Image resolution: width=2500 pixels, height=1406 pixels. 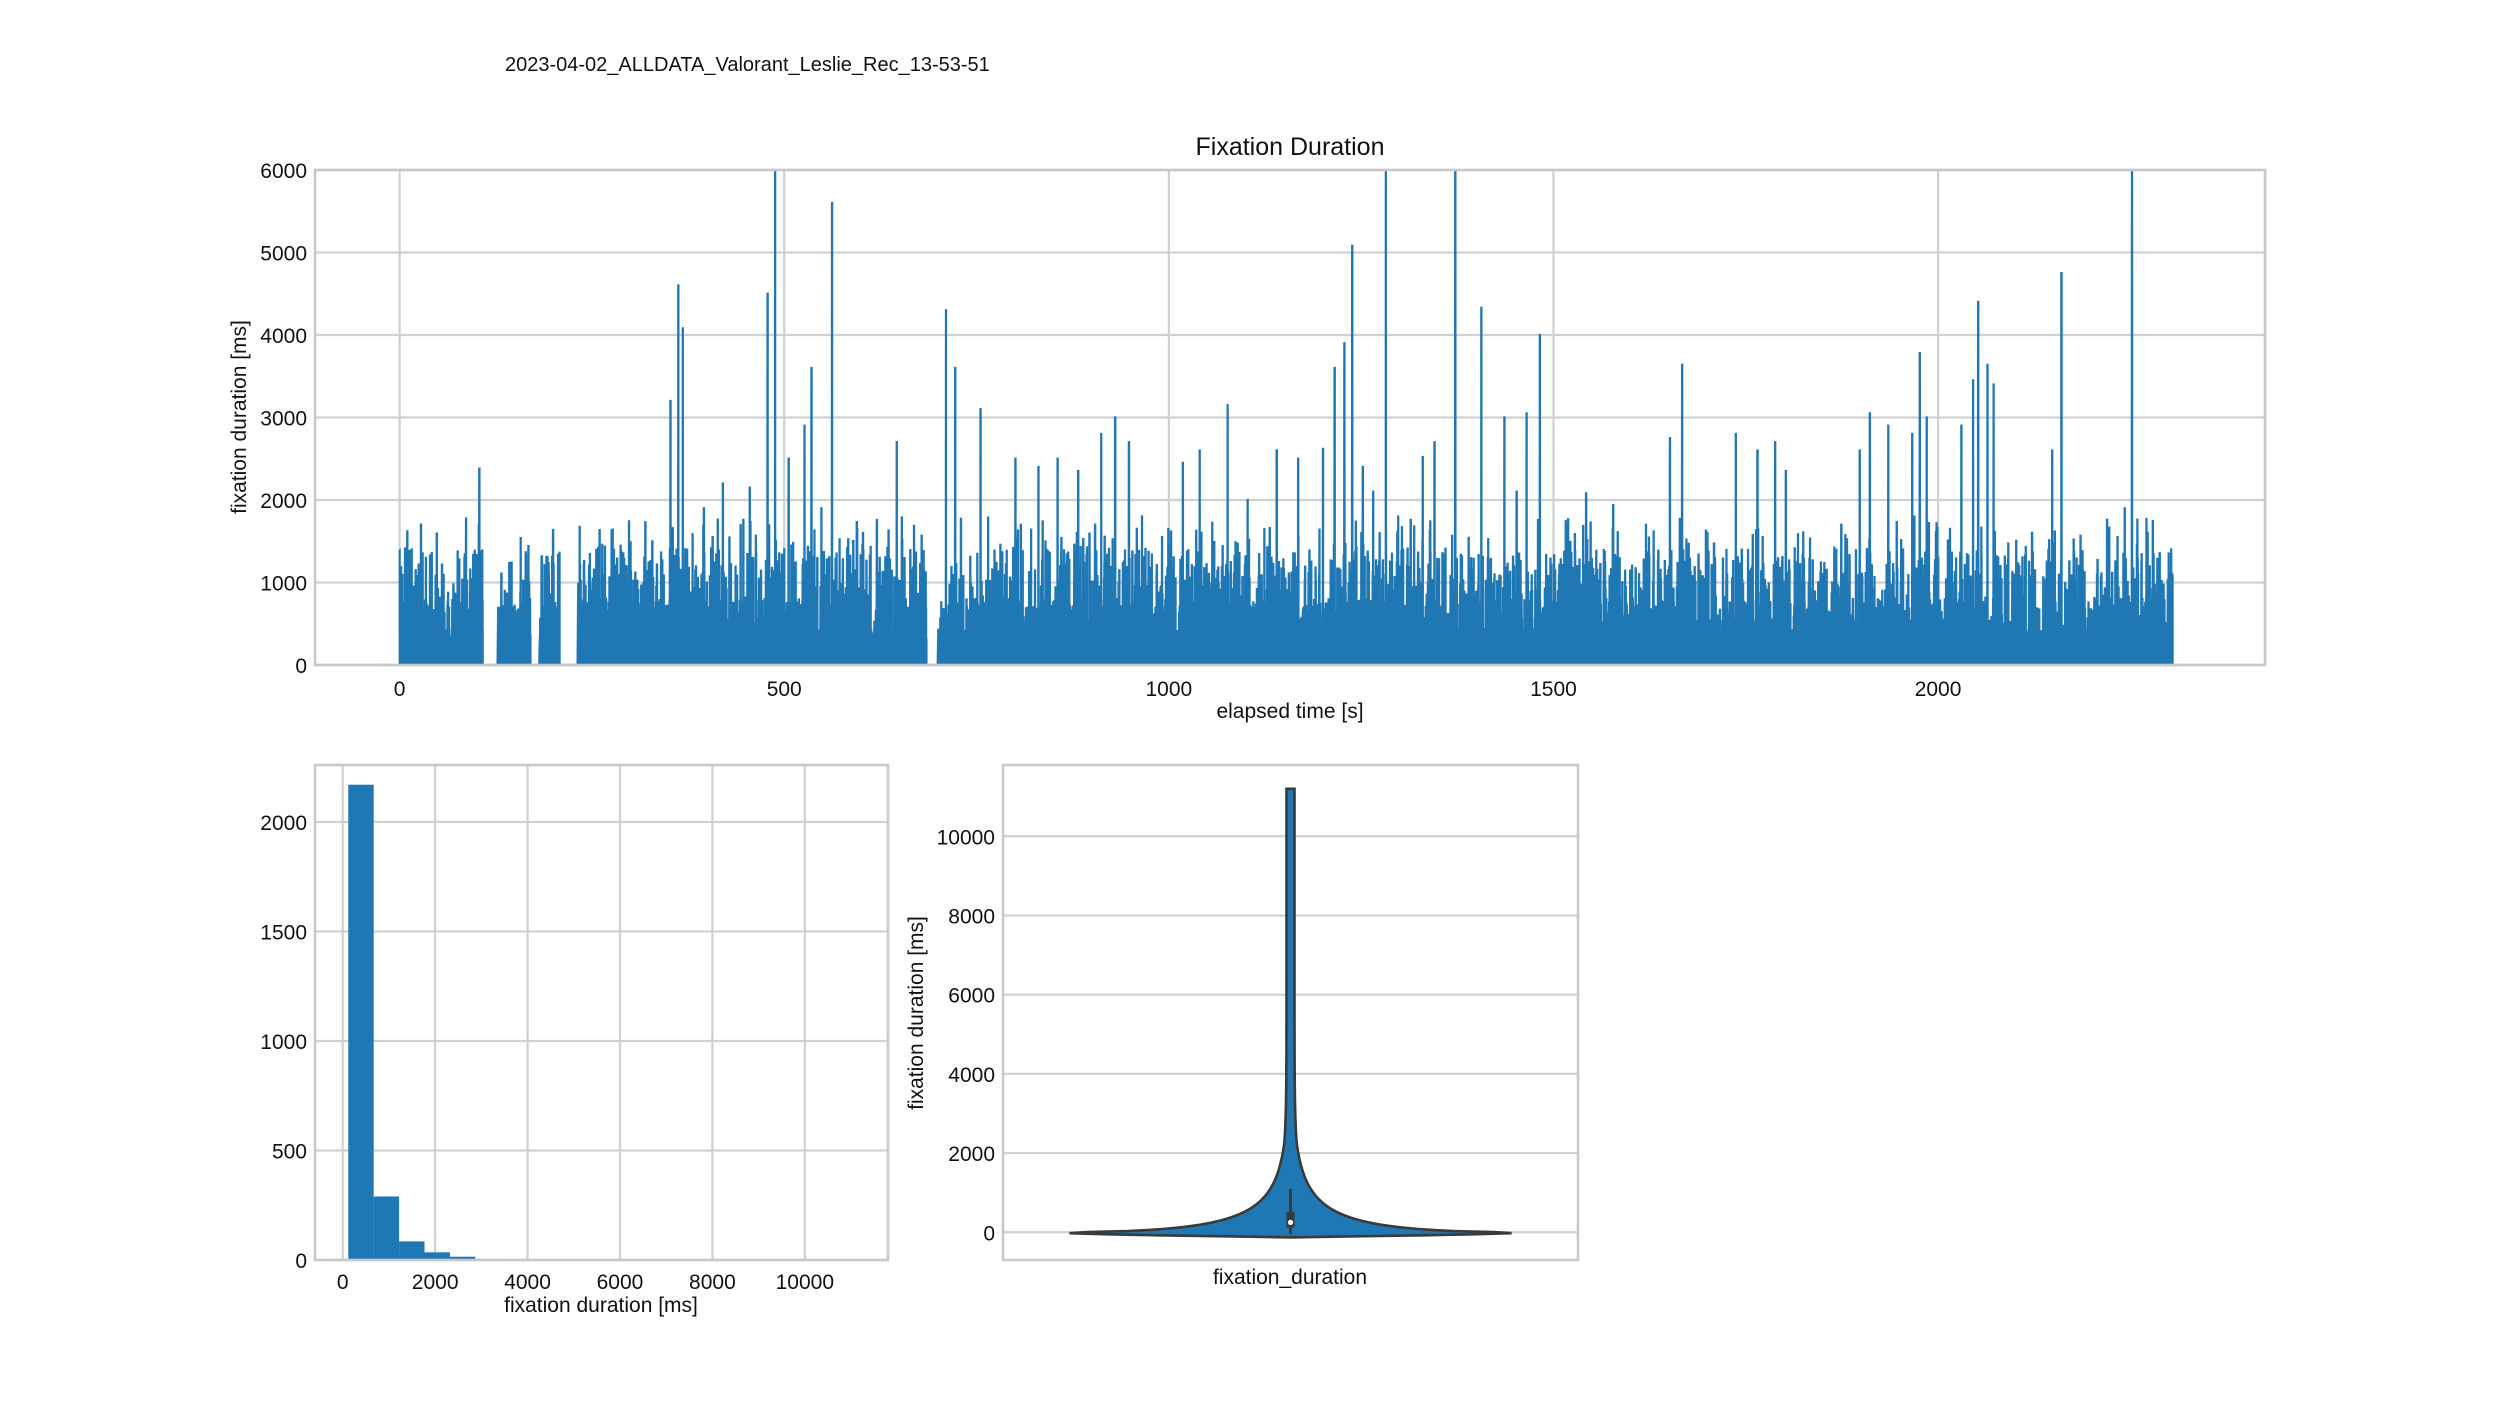 What do you see at coordinates (1290, 147) in the screenshot?
I see `time-series-title: Fixation Duration` at bounding box center [1290, 147].